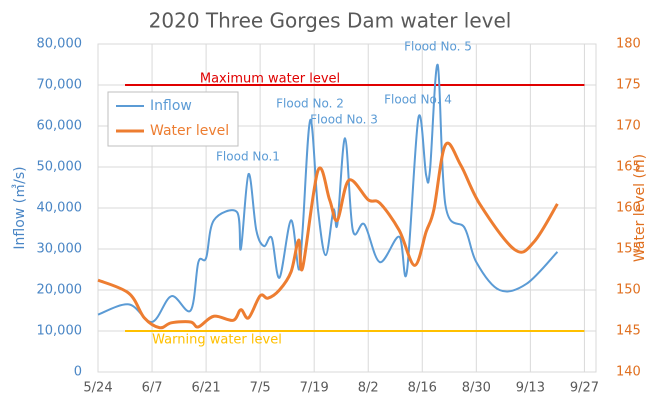  I want to click on y2-axis-label: Water level (m), so click(640, 208).